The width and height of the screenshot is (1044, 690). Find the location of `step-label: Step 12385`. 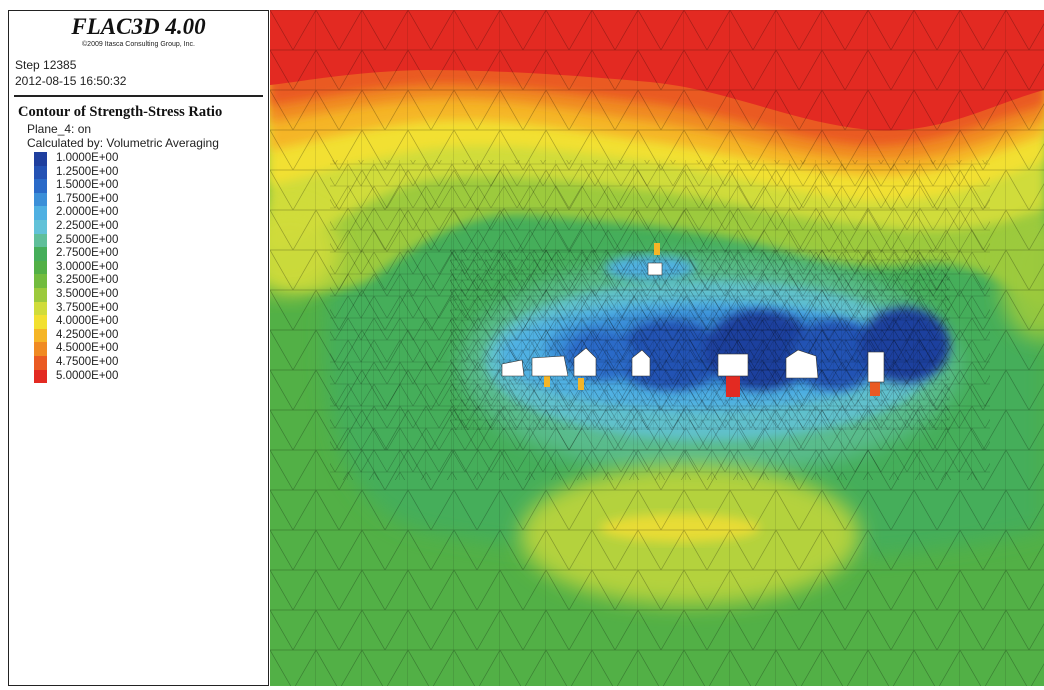

step-label: Step 12385 is located at coordinates (46, 65).